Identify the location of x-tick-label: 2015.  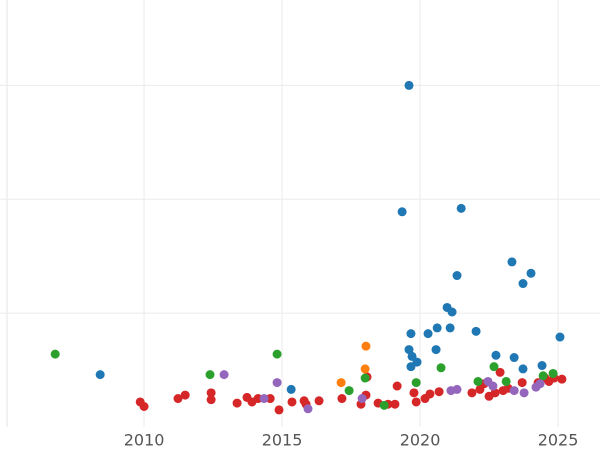
(282, 440).